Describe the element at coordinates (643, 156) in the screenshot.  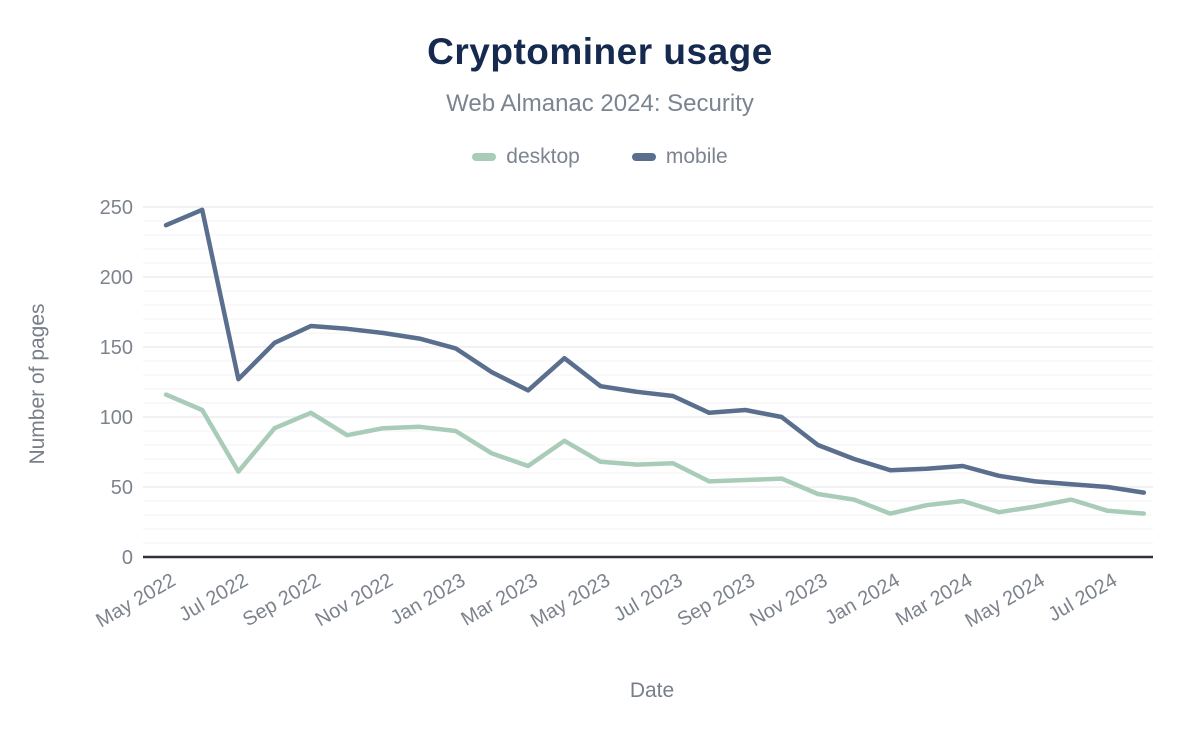
I see `legend-swatch-mobile` at that location.